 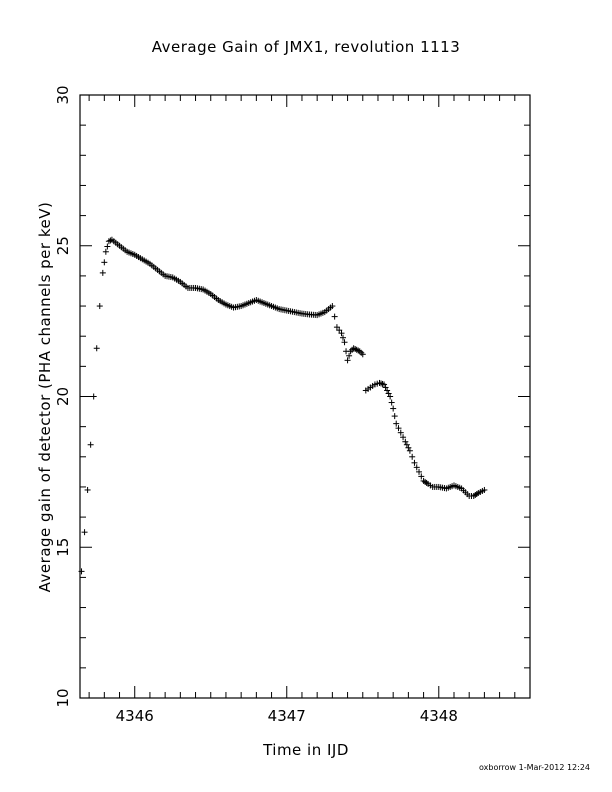 What do you see at coordinates (306, 750) in the screenshot?
I see `x-axis-label: Time in IJD` at bounding box center [306, 750].